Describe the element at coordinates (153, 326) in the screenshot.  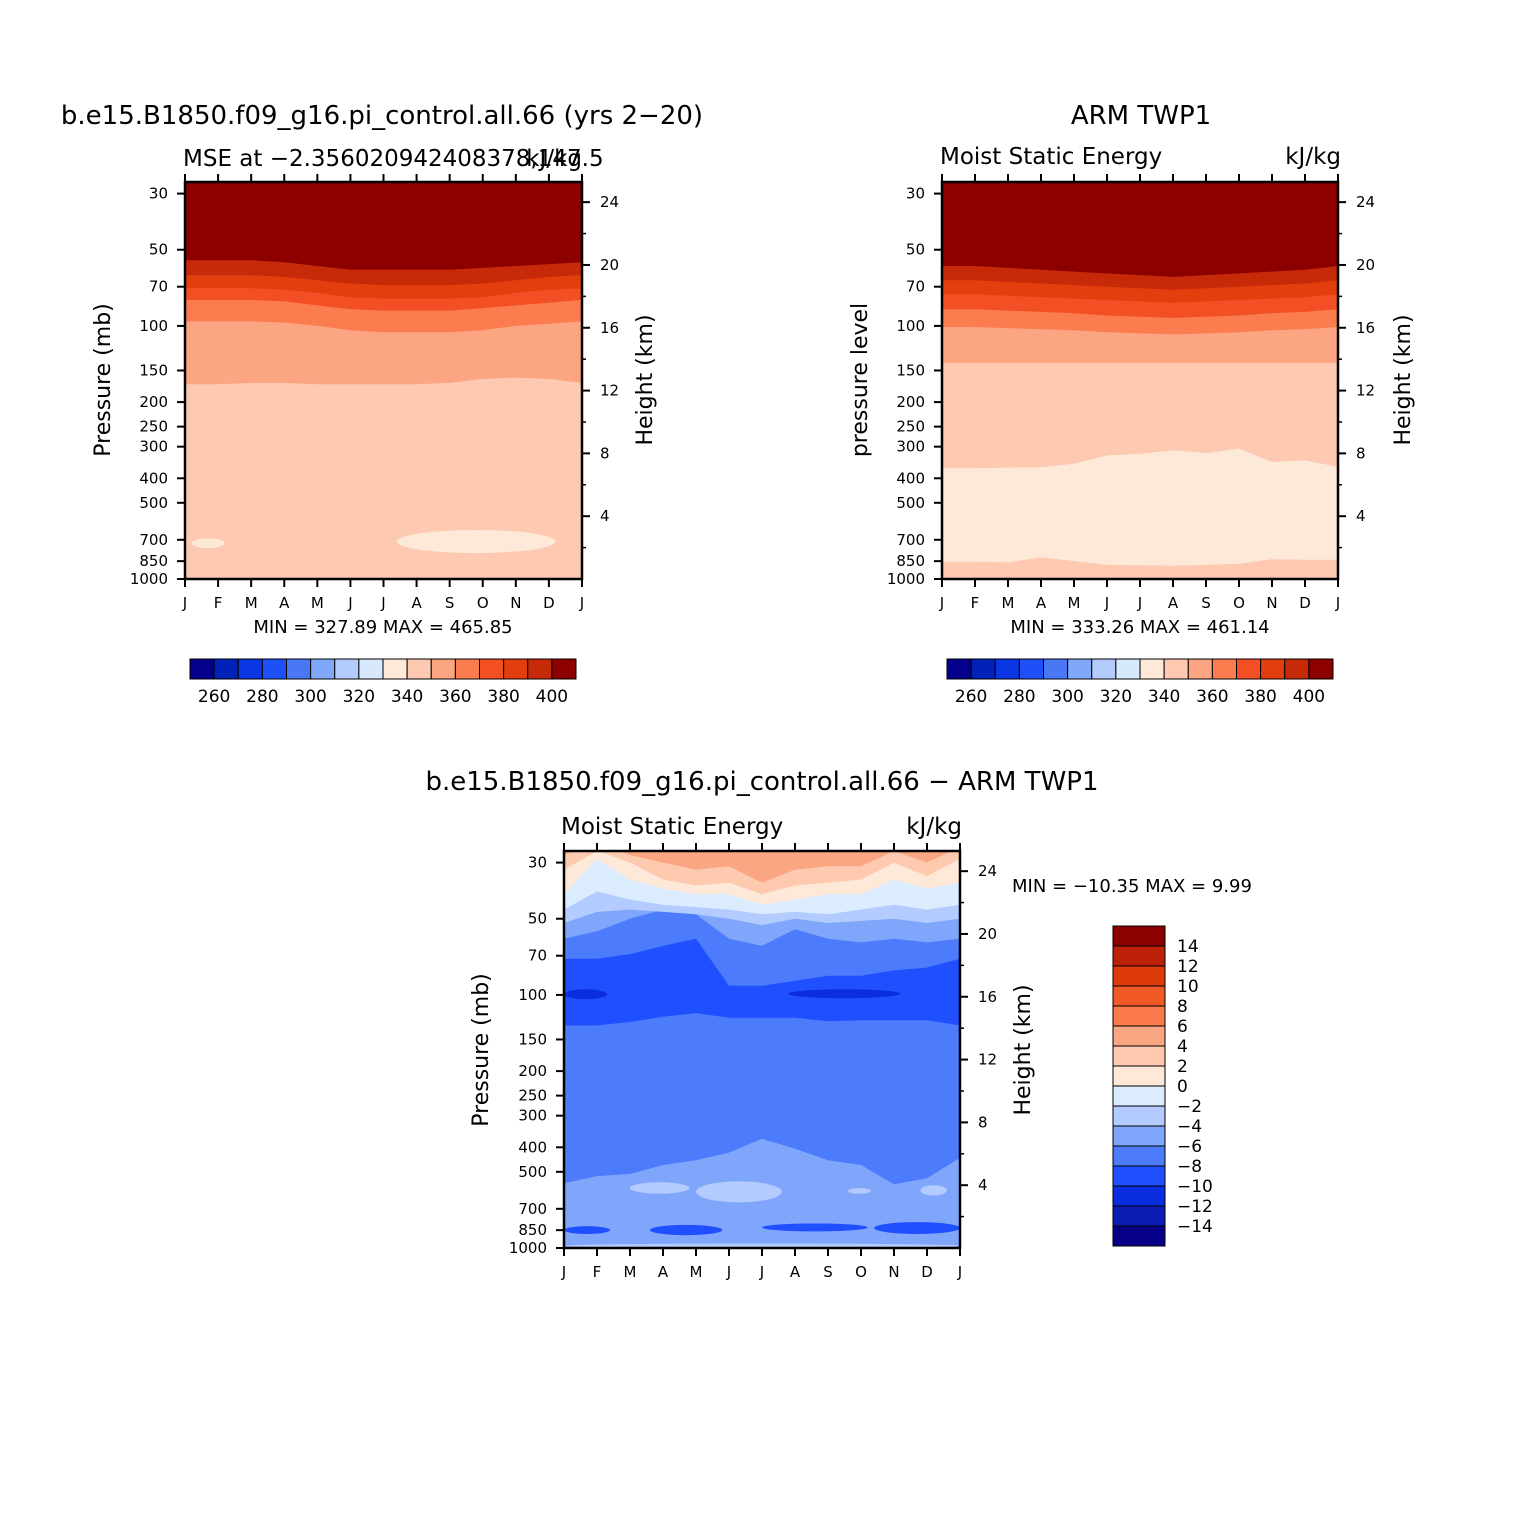
I see `y-tick-label: 100` at that location.